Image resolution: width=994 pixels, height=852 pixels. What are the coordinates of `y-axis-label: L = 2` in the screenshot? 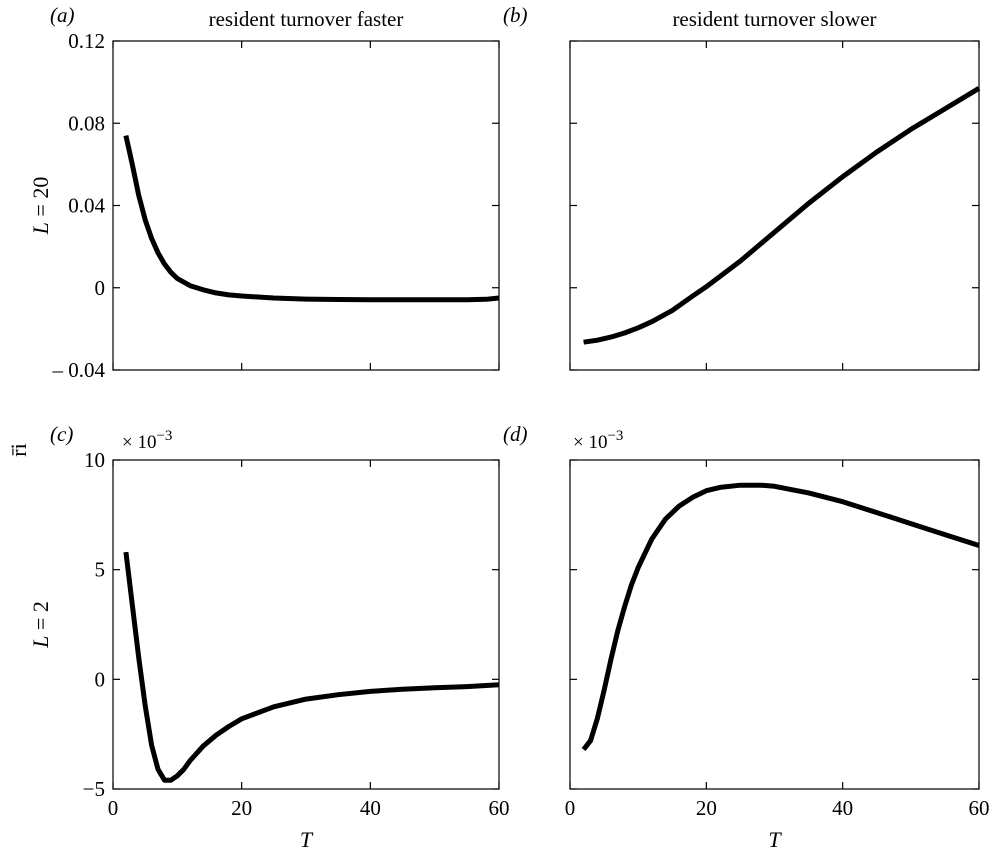 It's located at (40, 625).